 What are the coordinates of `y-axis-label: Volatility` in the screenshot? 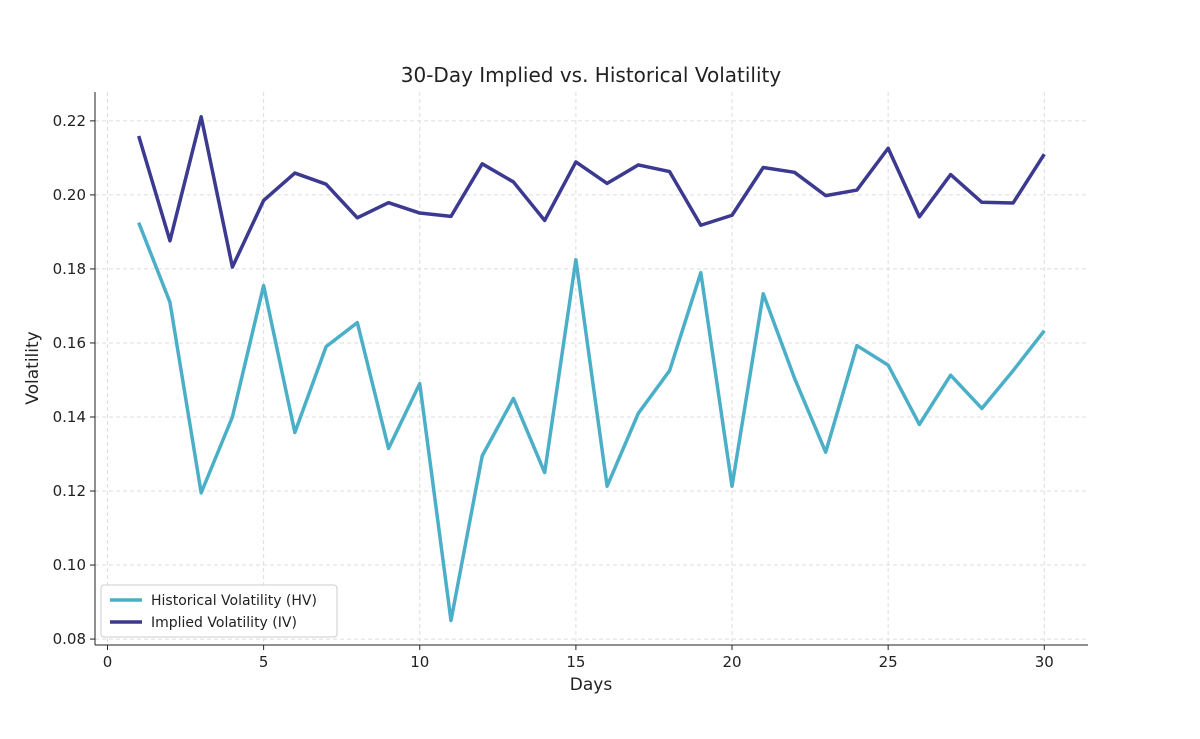 It's located at (33, 367).